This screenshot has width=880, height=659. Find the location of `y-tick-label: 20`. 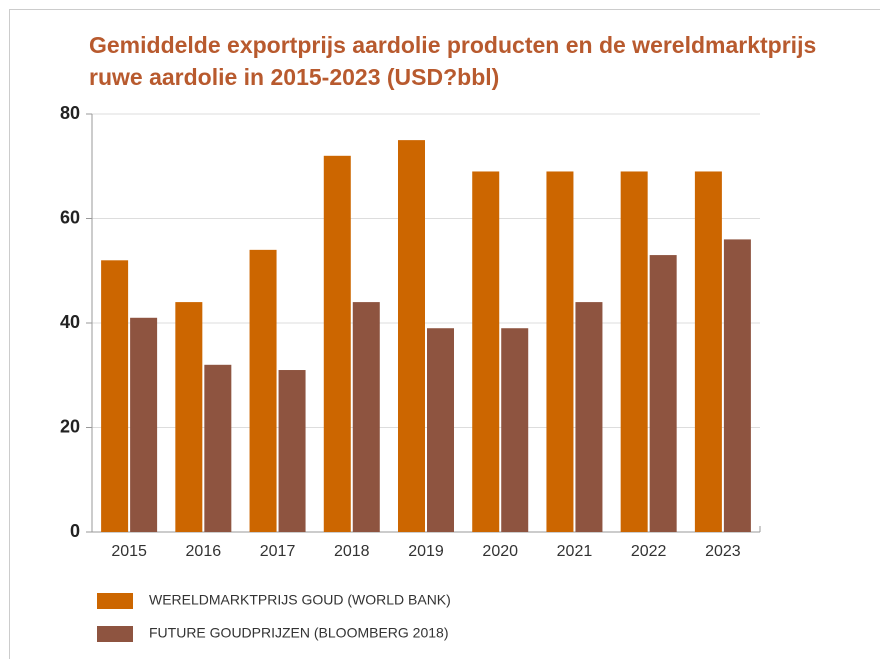

y-tick-label: 20 is located at coordinates (70, 426).